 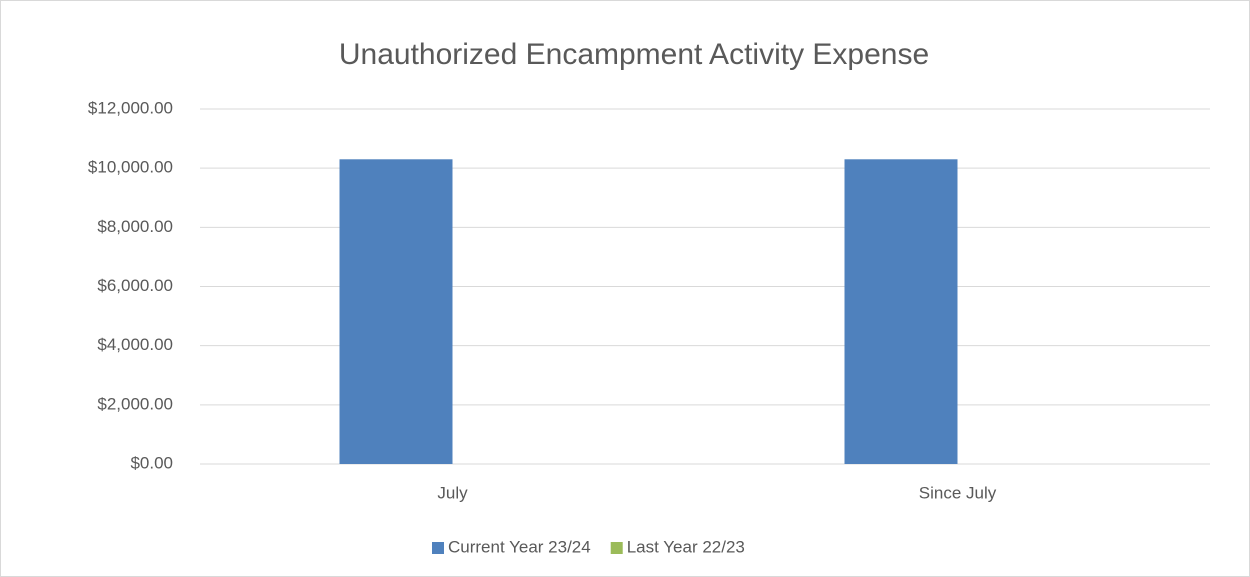 What do you see at coordinates (686, 546) in the screenshot?
I see `legend-label: Last Year 22/23` at bounding box center [686, 546].